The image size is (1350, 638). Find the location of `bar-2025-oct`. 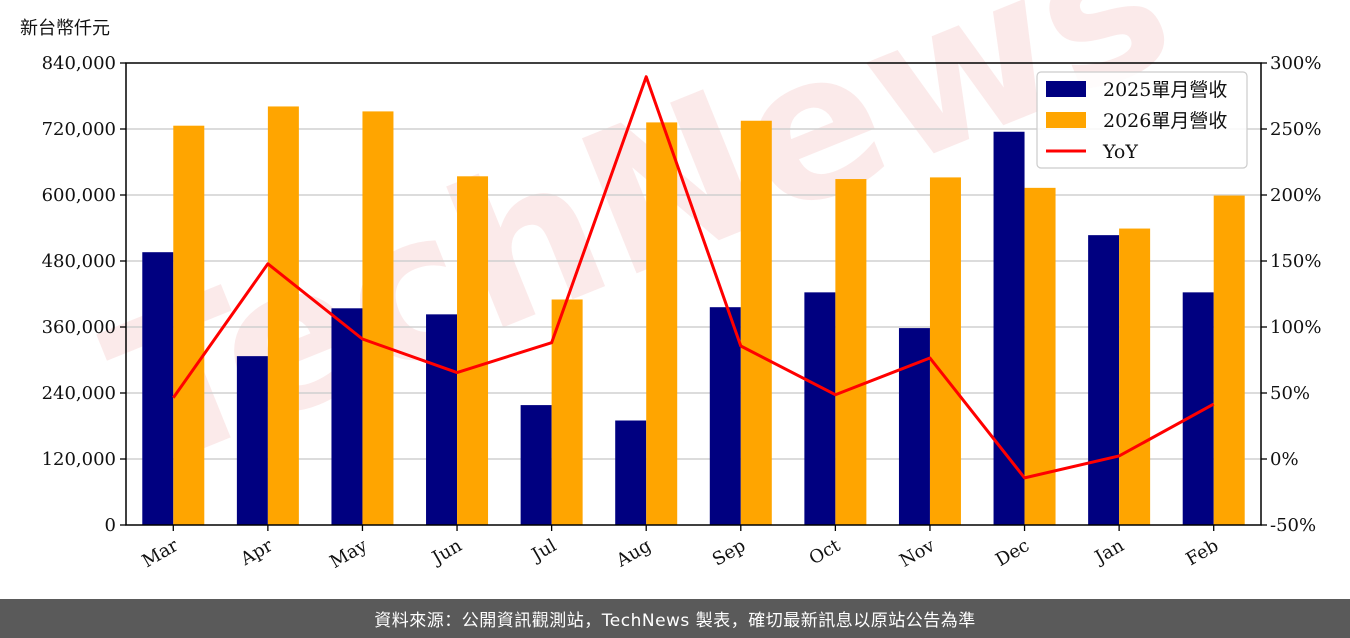

bar-2025-oct is located at coordinates (820, 408).